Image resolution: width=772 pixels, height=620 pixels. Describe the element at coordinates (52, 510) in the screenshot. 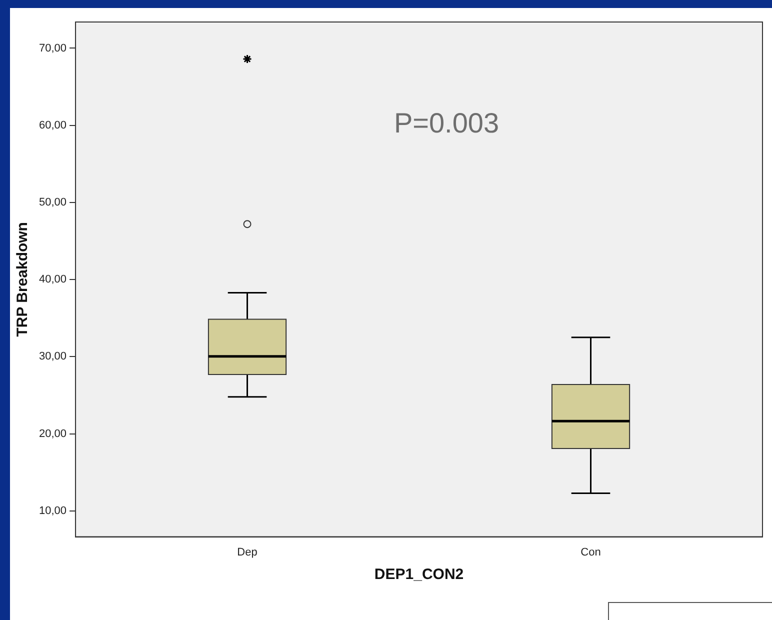

I see `y-tick-label: 10,00` at that location.